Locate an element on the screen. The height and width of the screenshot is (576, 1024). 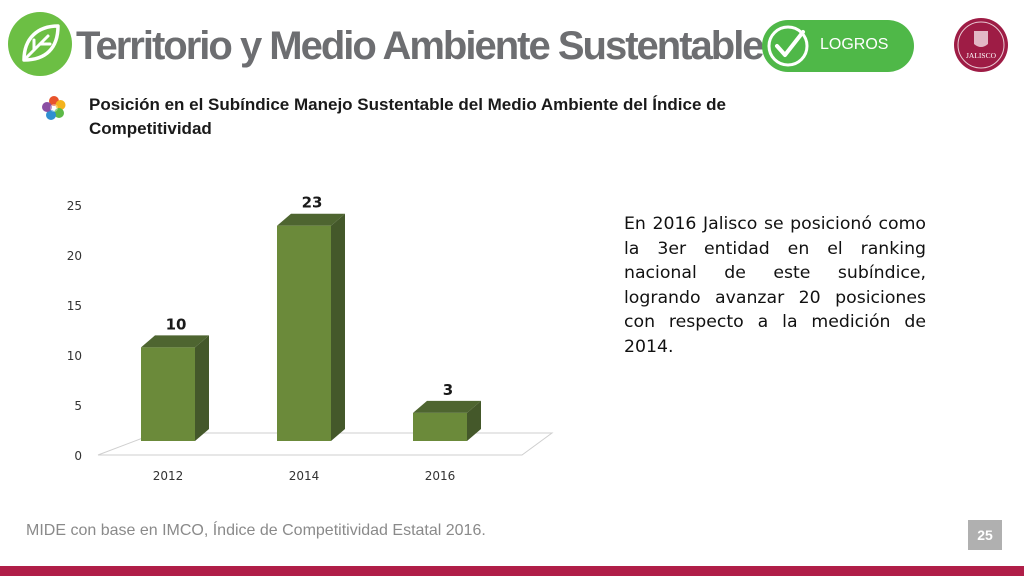
bar-2014: 23 is located at coordinates (311, 317).